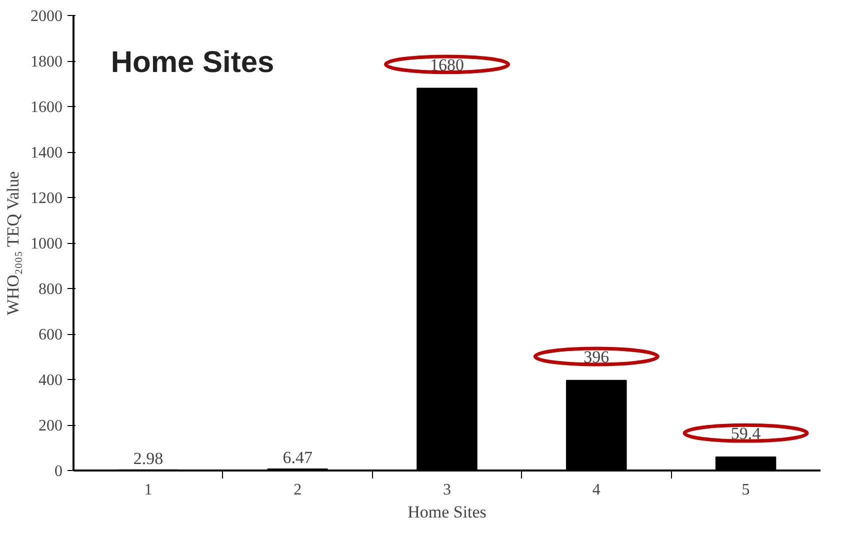 This screenshot has width=847, height=546. Describe the element at coordinates (58, 471) in the screenshot. I see `y-tick-label: 0` at that location.